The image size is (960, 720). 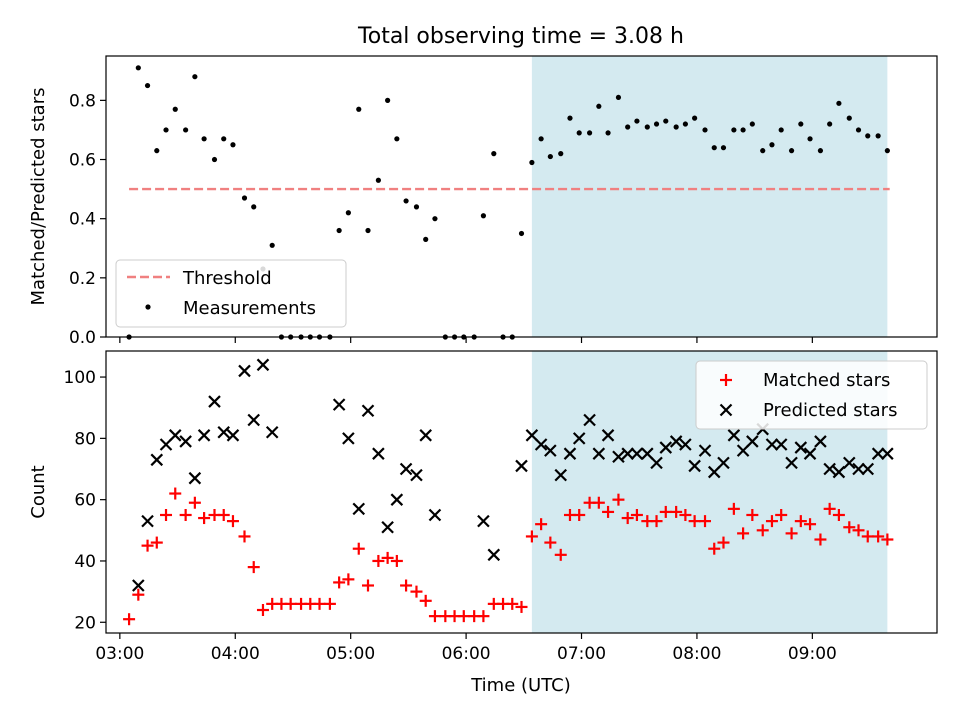 I want to click on legend-label-threshold: Threshold, so click(x=227, y=278).